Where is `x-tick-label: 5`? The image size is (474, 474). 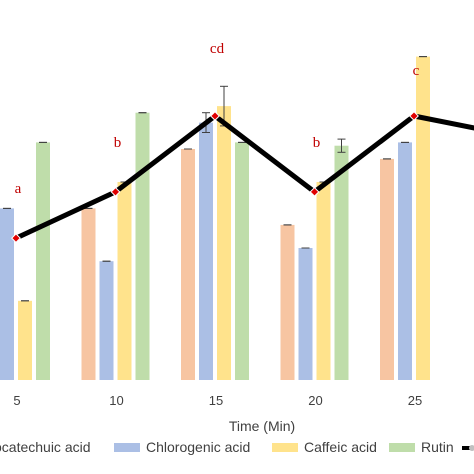 x-tick-label: 5 is located at coordinates (16, 400).